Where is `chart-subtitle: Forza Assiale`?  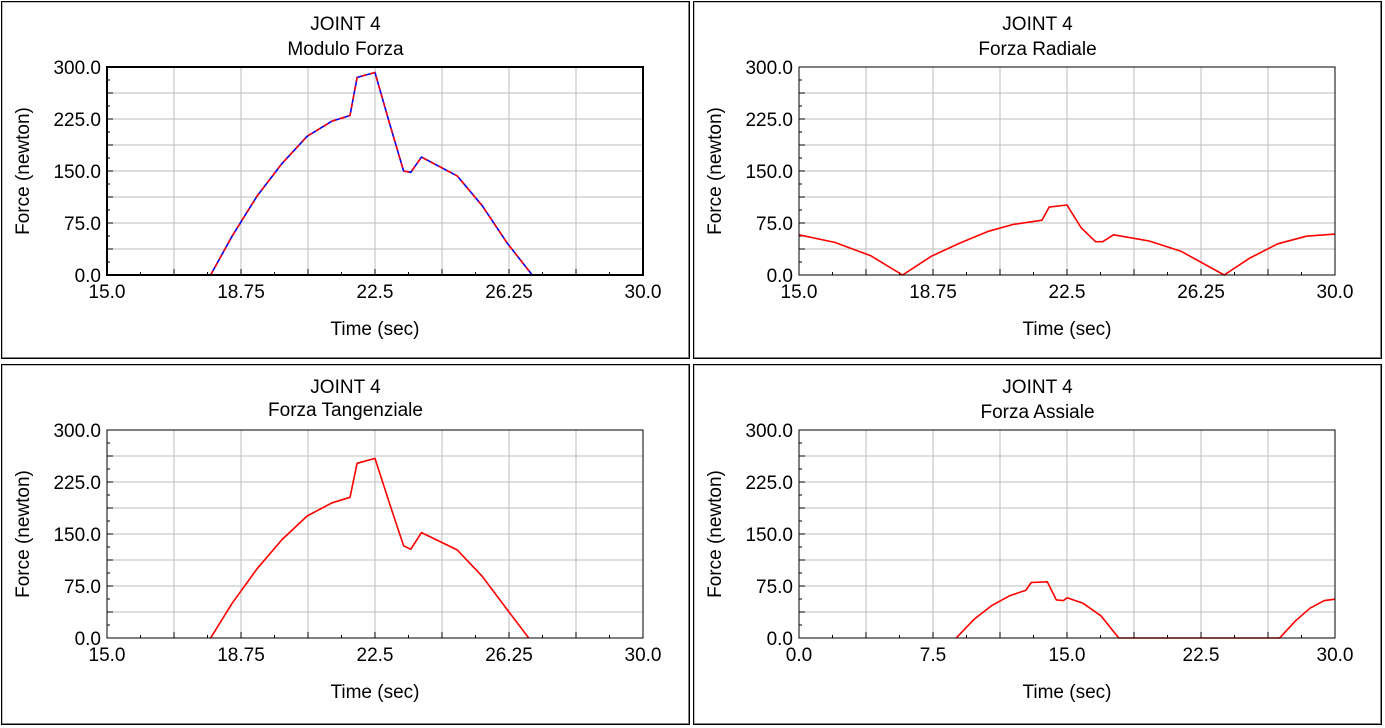
chart-subtitle: Forza Assiale is located at coordinates (1037, 412).